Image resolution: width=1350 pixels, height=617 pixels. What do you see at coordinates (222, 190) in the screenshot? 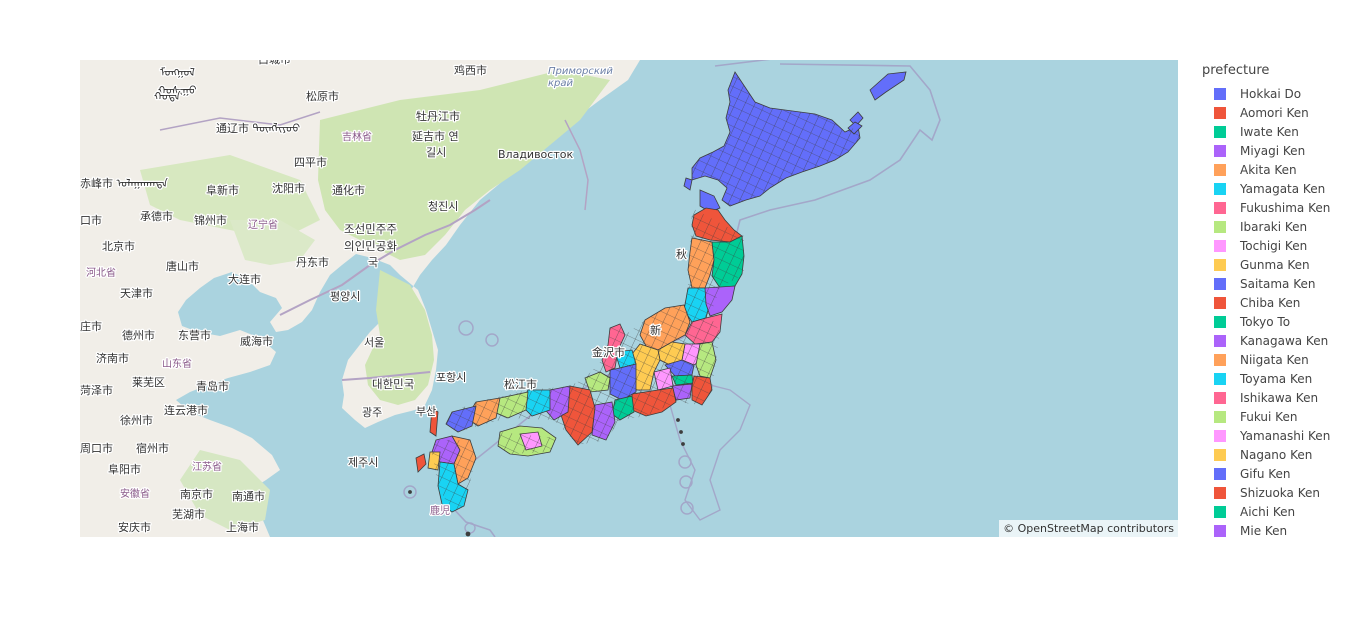
I see `map-label: 阜新市` at bounding box center [222, 190].